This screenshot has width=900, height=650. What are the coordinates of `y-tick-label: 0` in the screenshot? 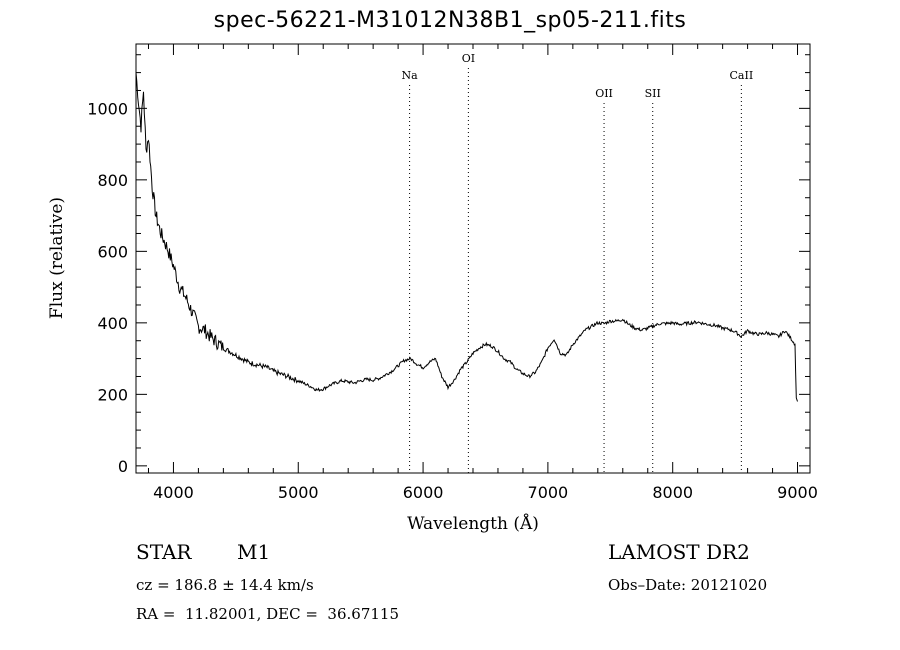 It's located at (123, 466).